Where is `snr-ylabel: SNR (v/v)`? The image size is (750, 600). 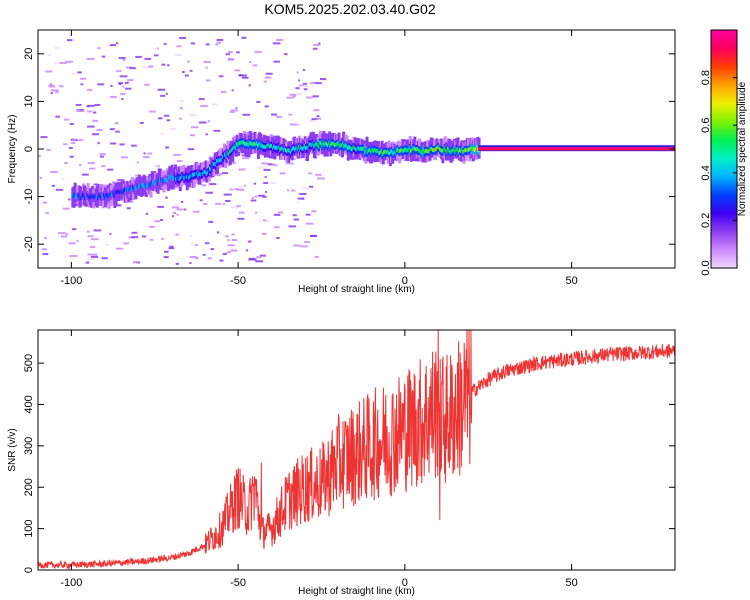
snr-ylabel: SNR (v/v) is located at coordinates (12, 449).